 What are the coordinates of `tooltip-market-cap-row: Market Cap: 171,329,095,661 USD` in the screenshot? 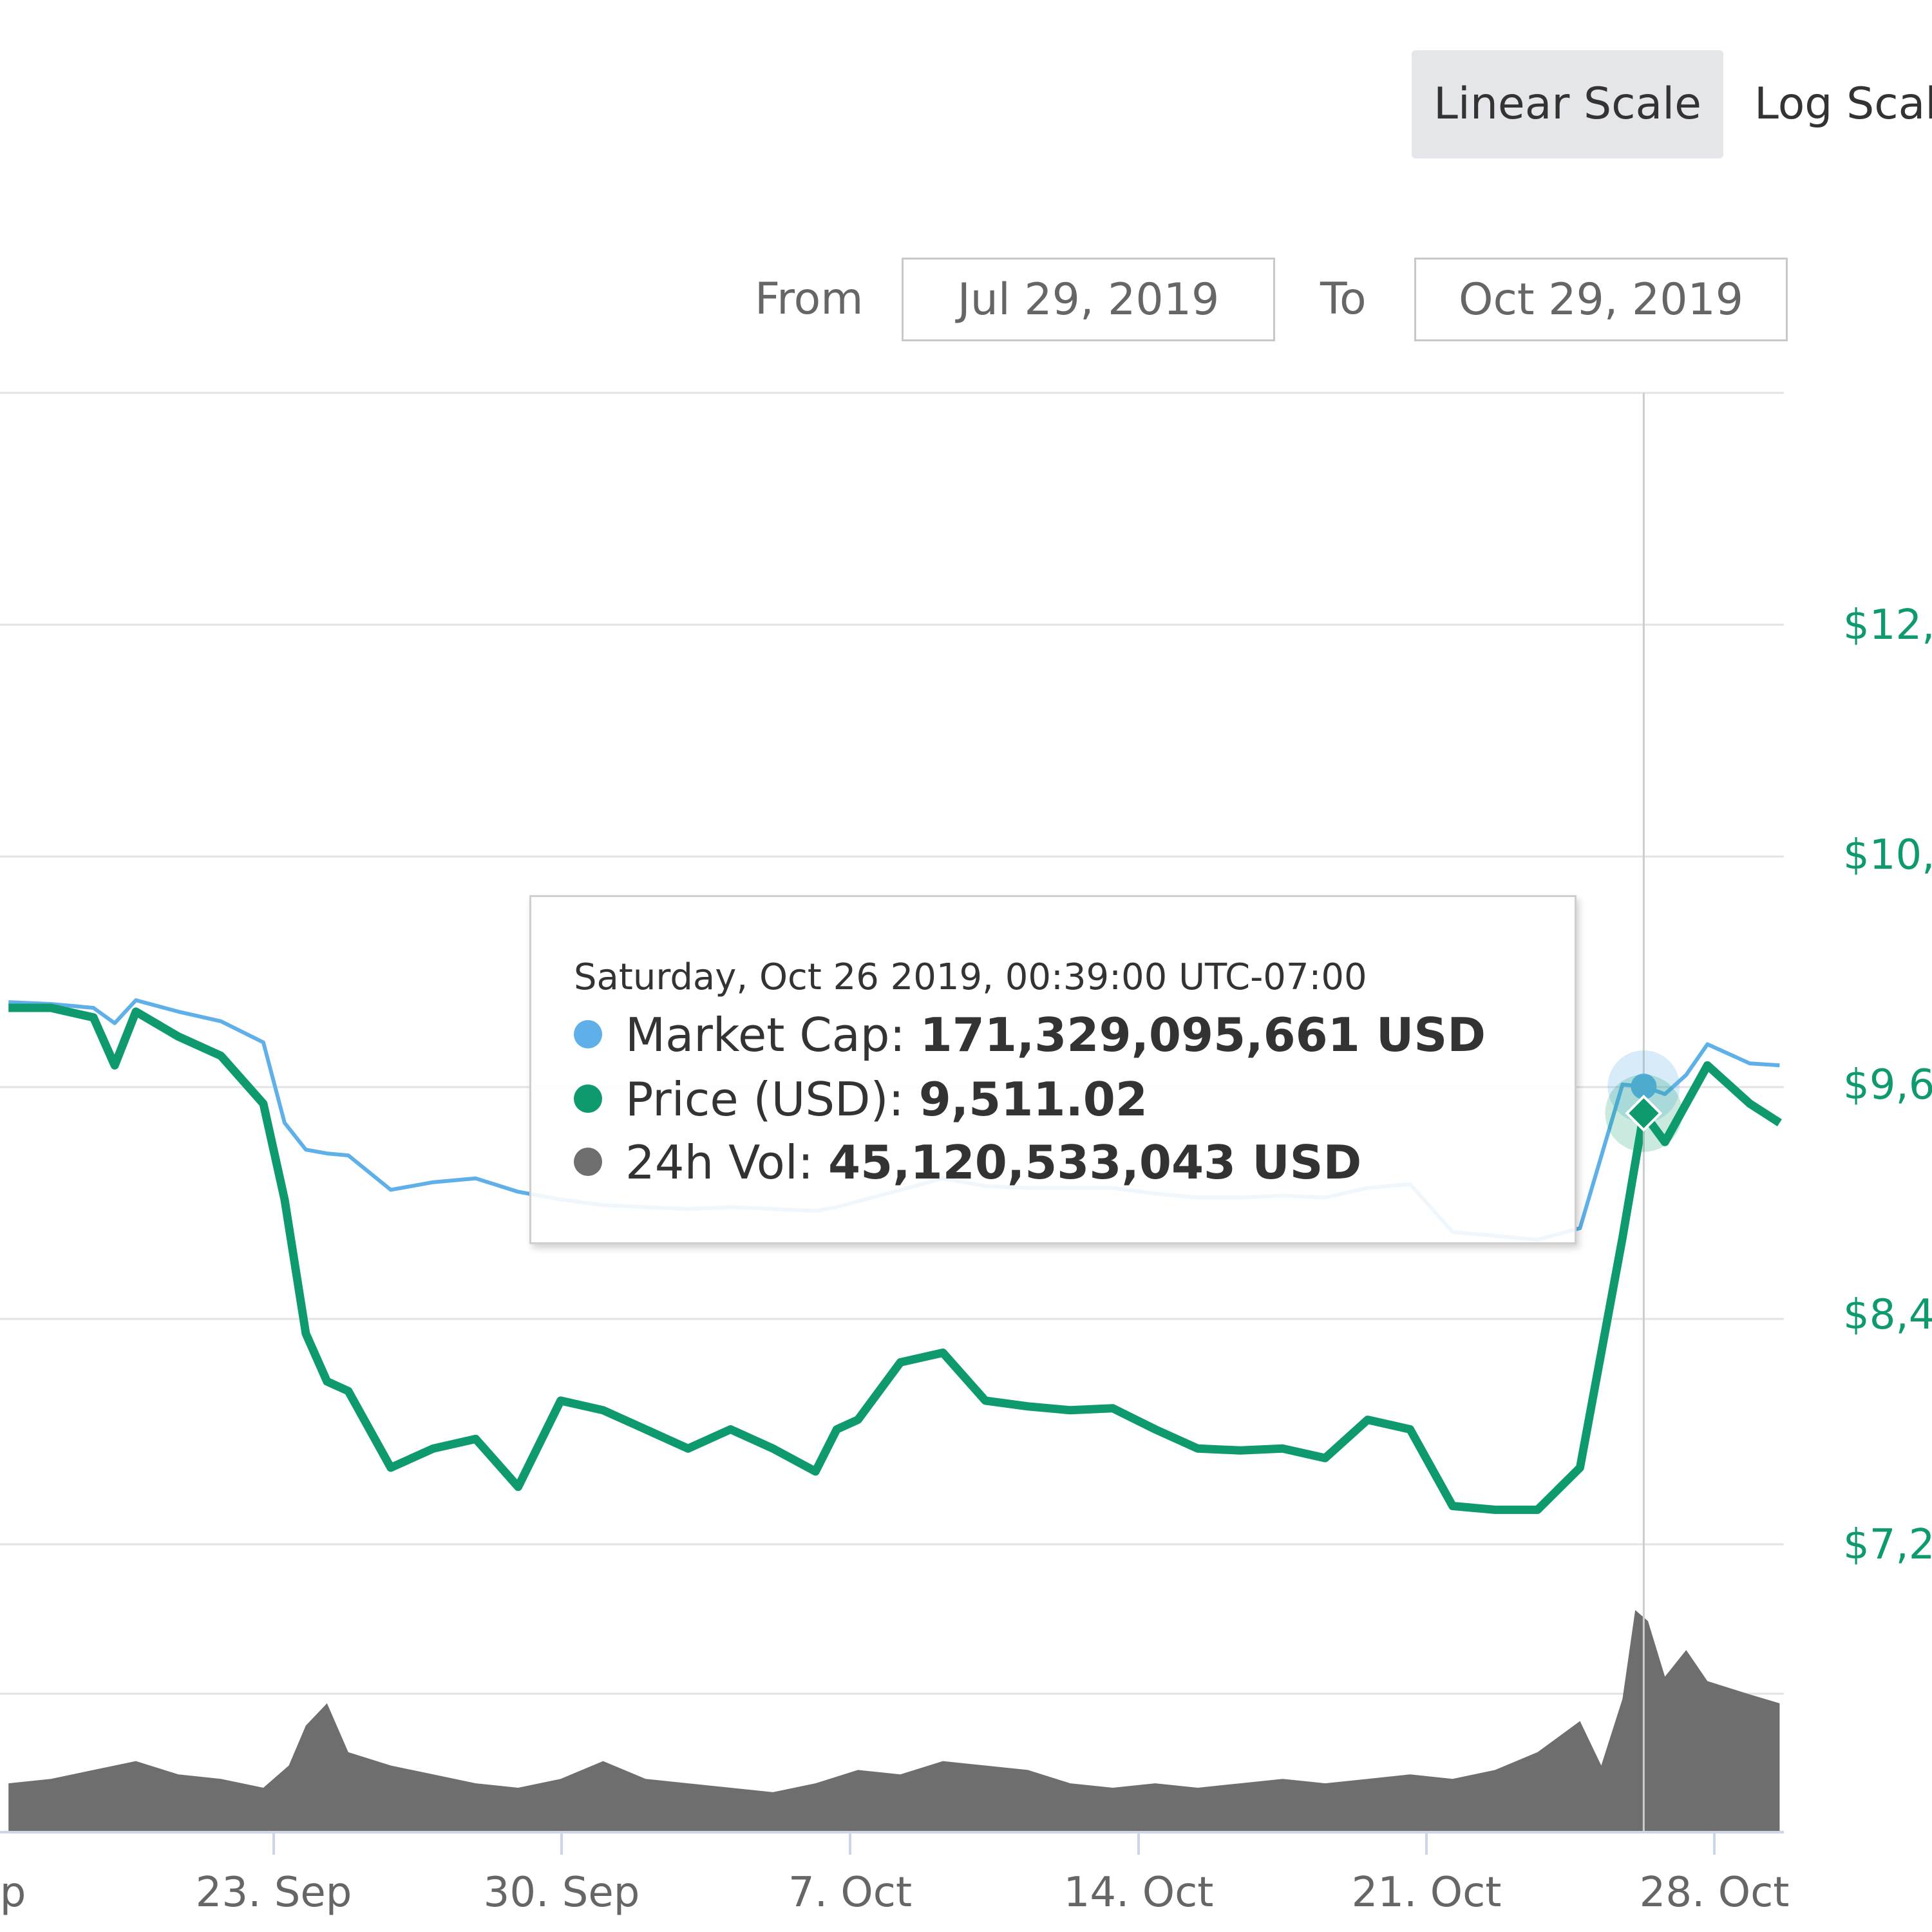 It's located at (1030, 1035).